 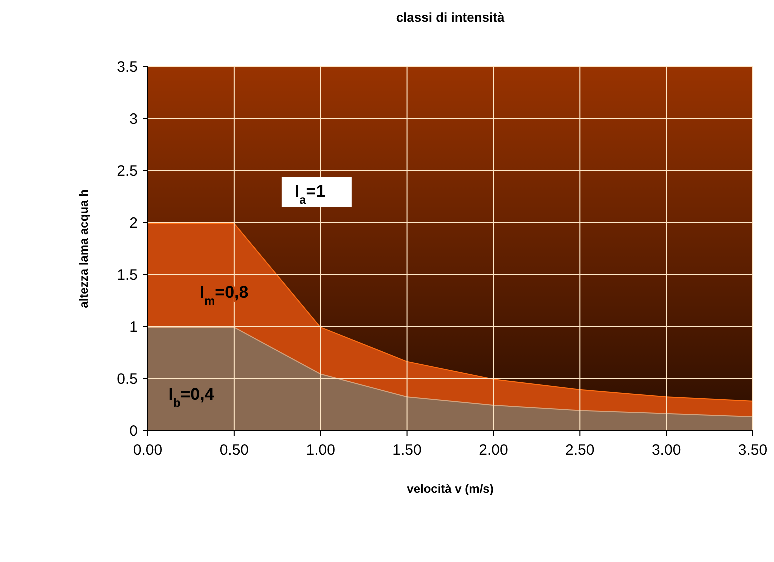 What do you see at coordinates (134, 119) in the screenshot?
I see `y-tick-label: 3` at bounding box center [134, 119].